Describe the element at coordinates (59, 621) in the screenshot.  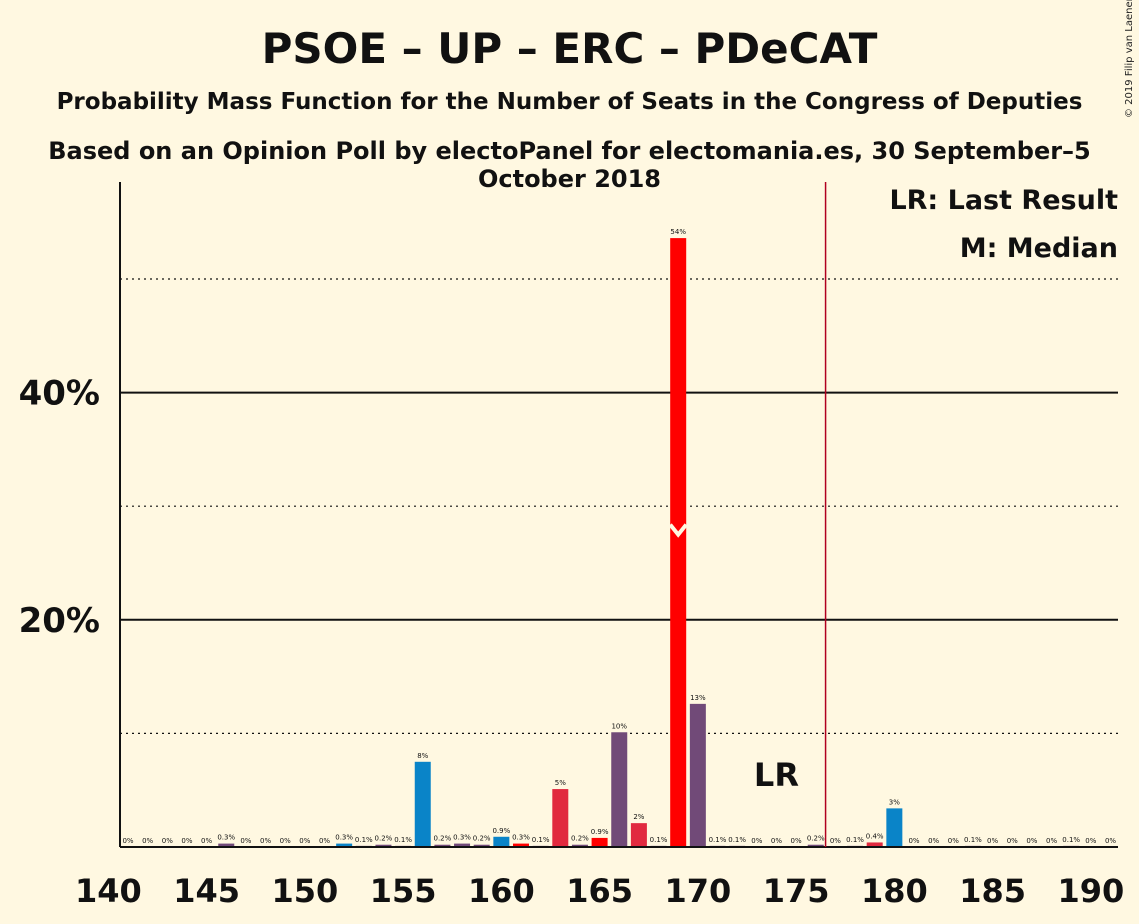
I see `y-tick-label: 20%` at that location.